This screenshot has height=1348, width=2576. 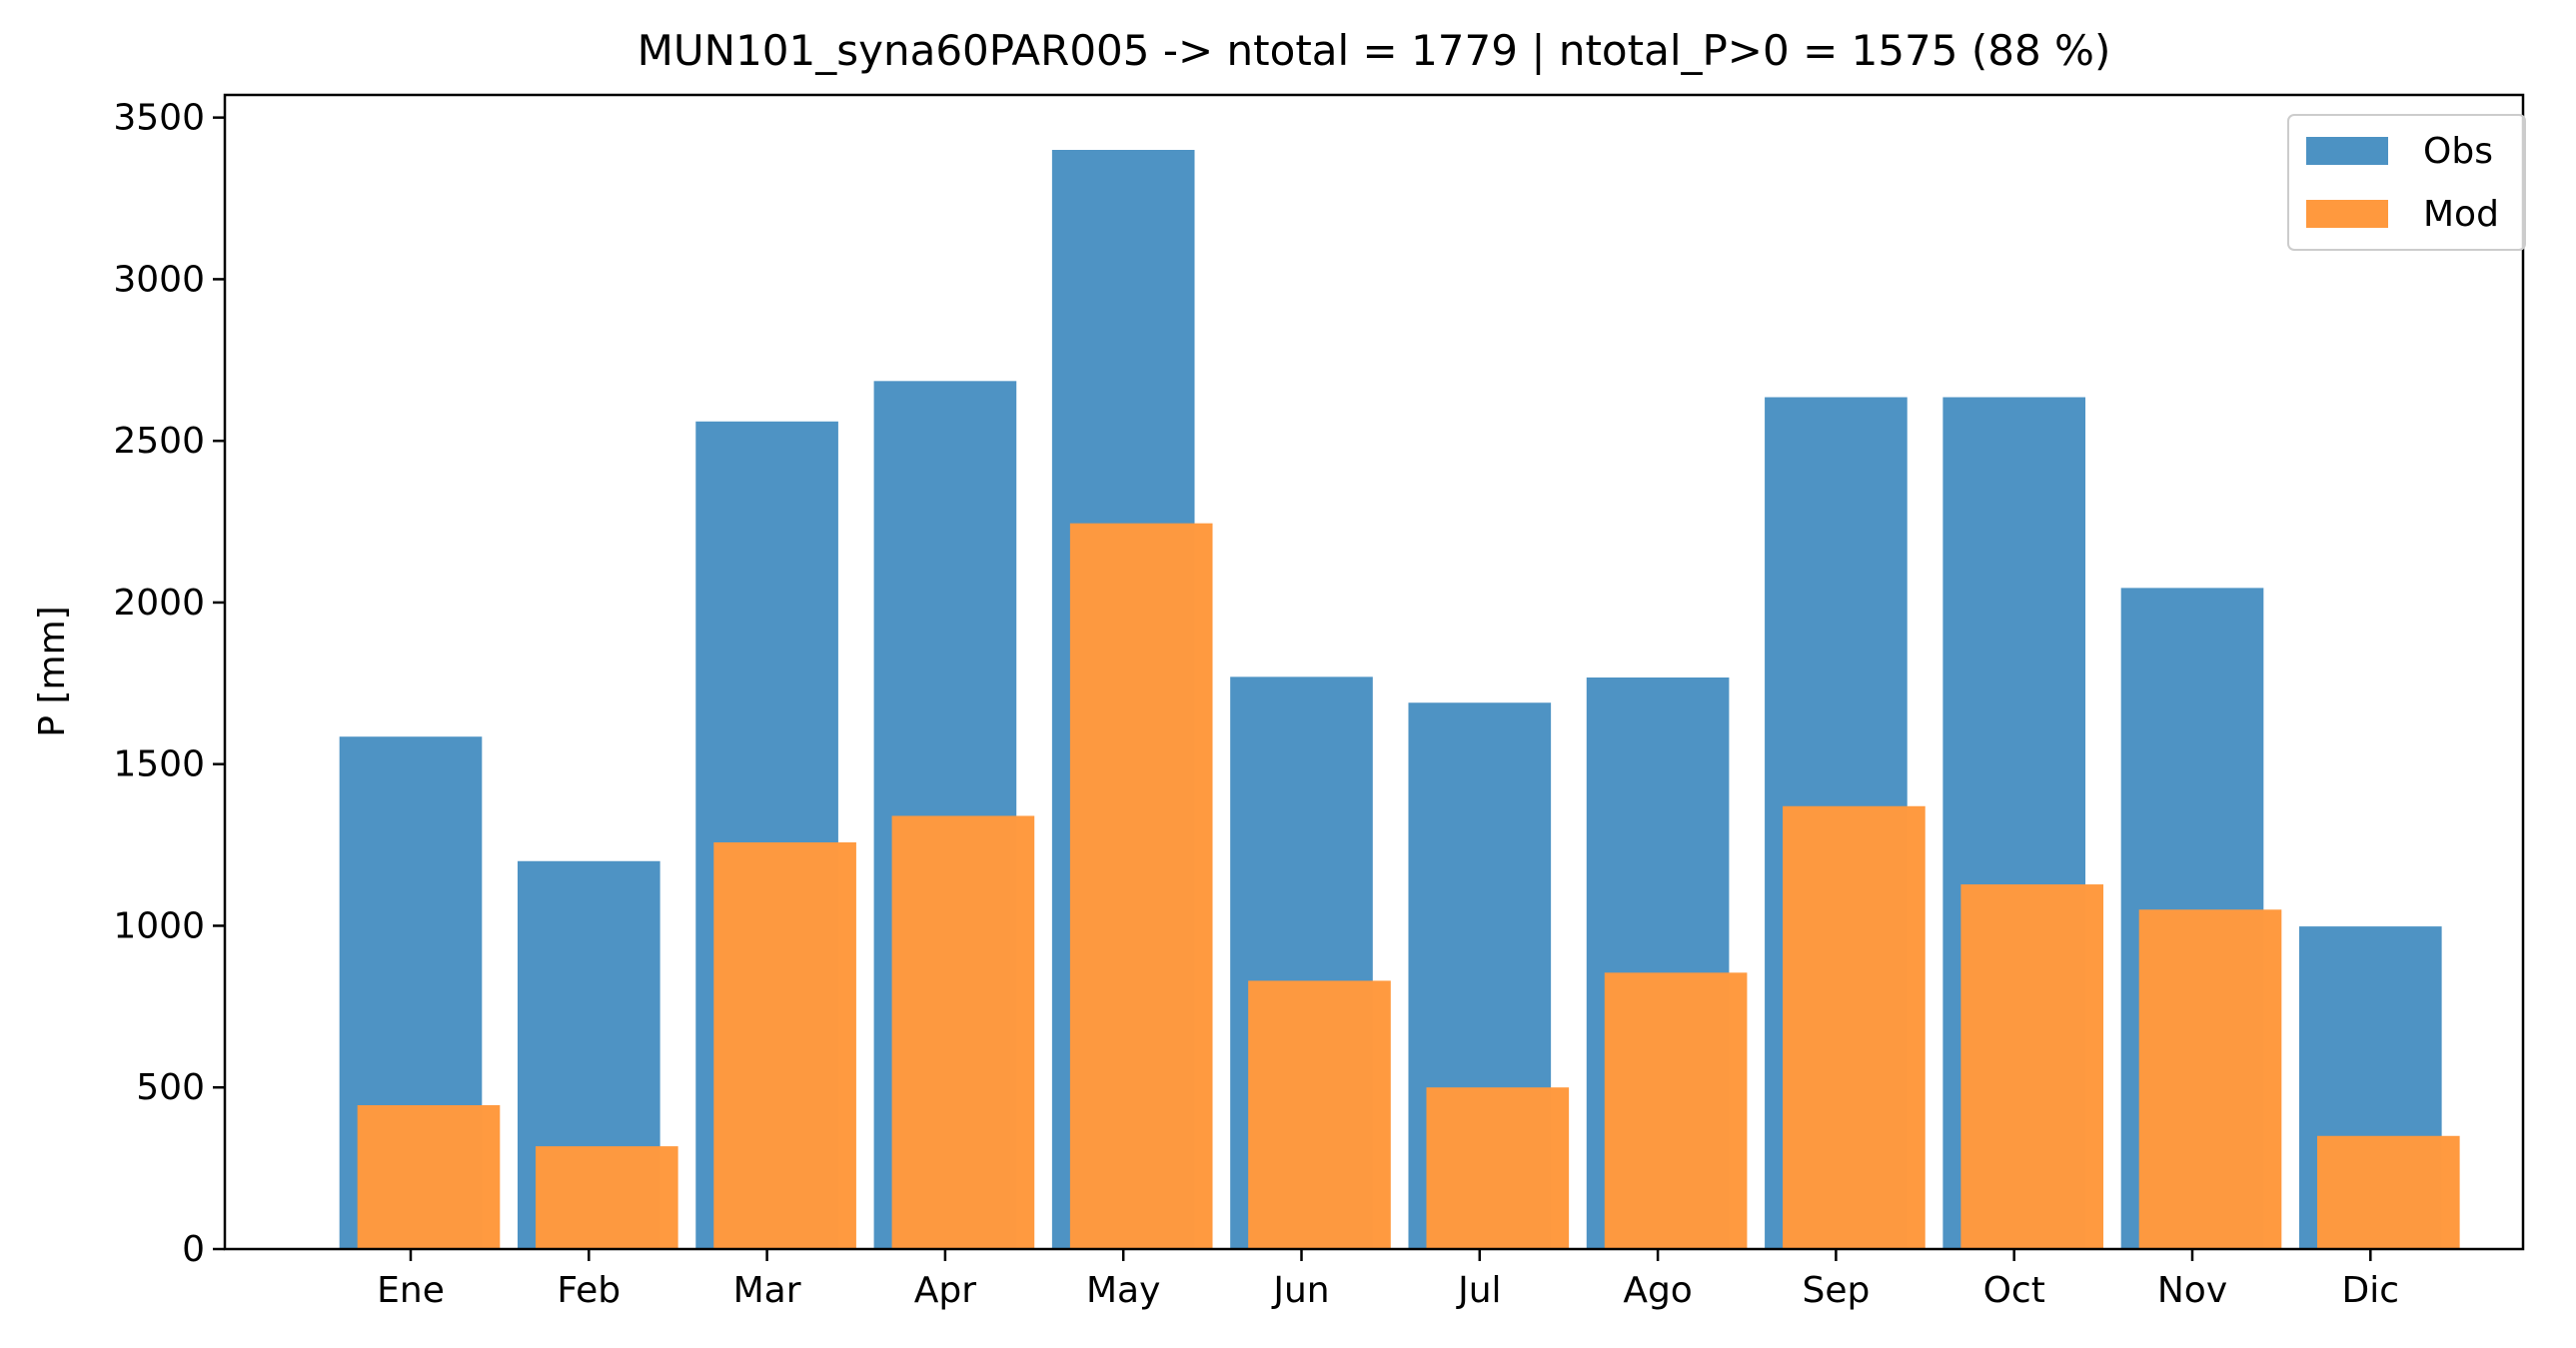 I want to click on bar-mod-dic, so click(x=2388, y=1192).